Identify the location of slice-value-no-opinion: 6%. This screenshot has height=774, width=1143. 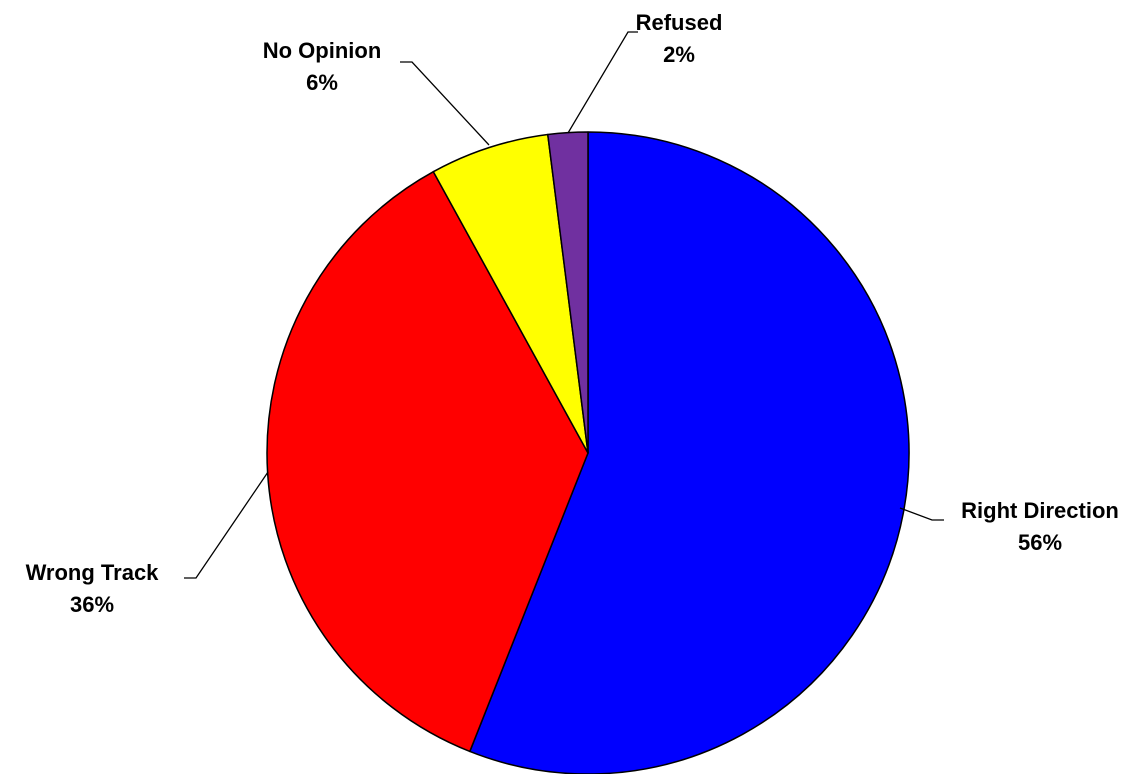
(322, 82).